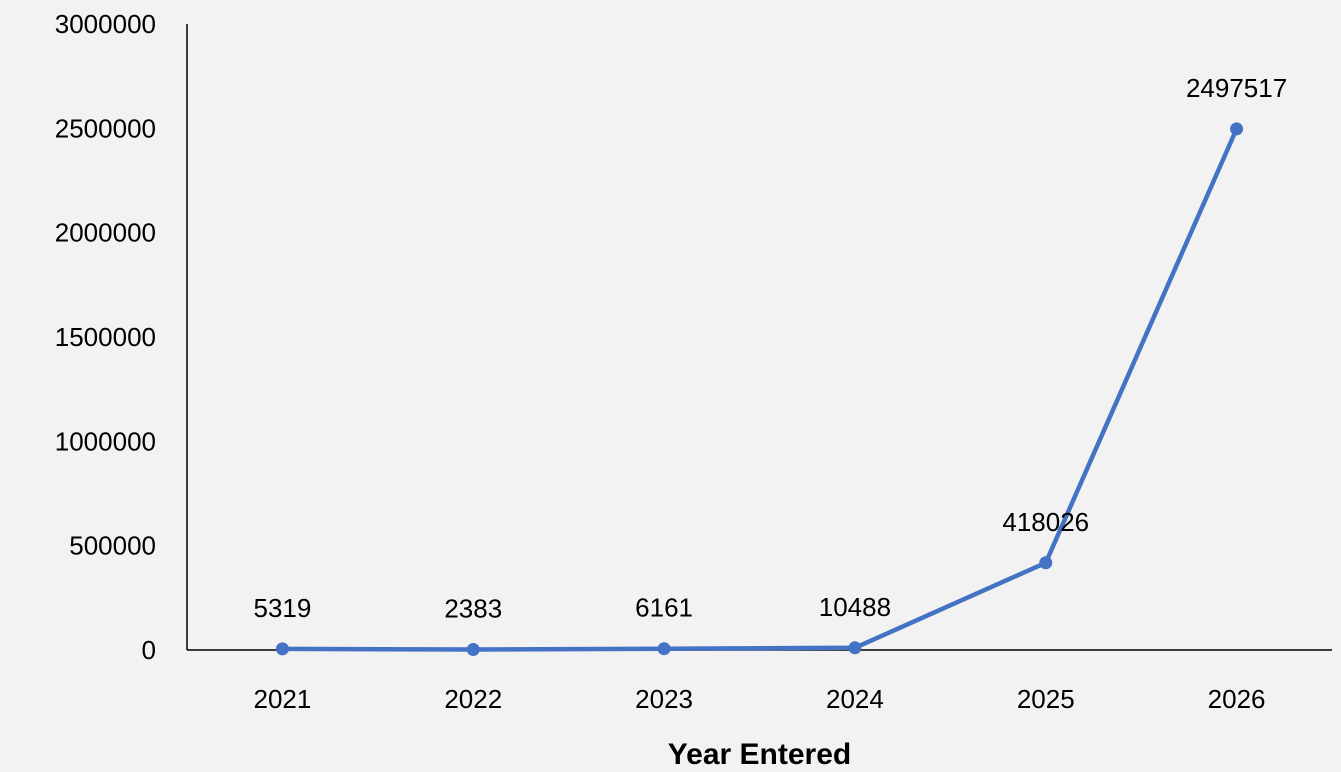 The height and width of the screenshot is (772, 1341). Describe the element at coordinates (282, 608) in the screenshot. I see `data-label: 5319` at that location.